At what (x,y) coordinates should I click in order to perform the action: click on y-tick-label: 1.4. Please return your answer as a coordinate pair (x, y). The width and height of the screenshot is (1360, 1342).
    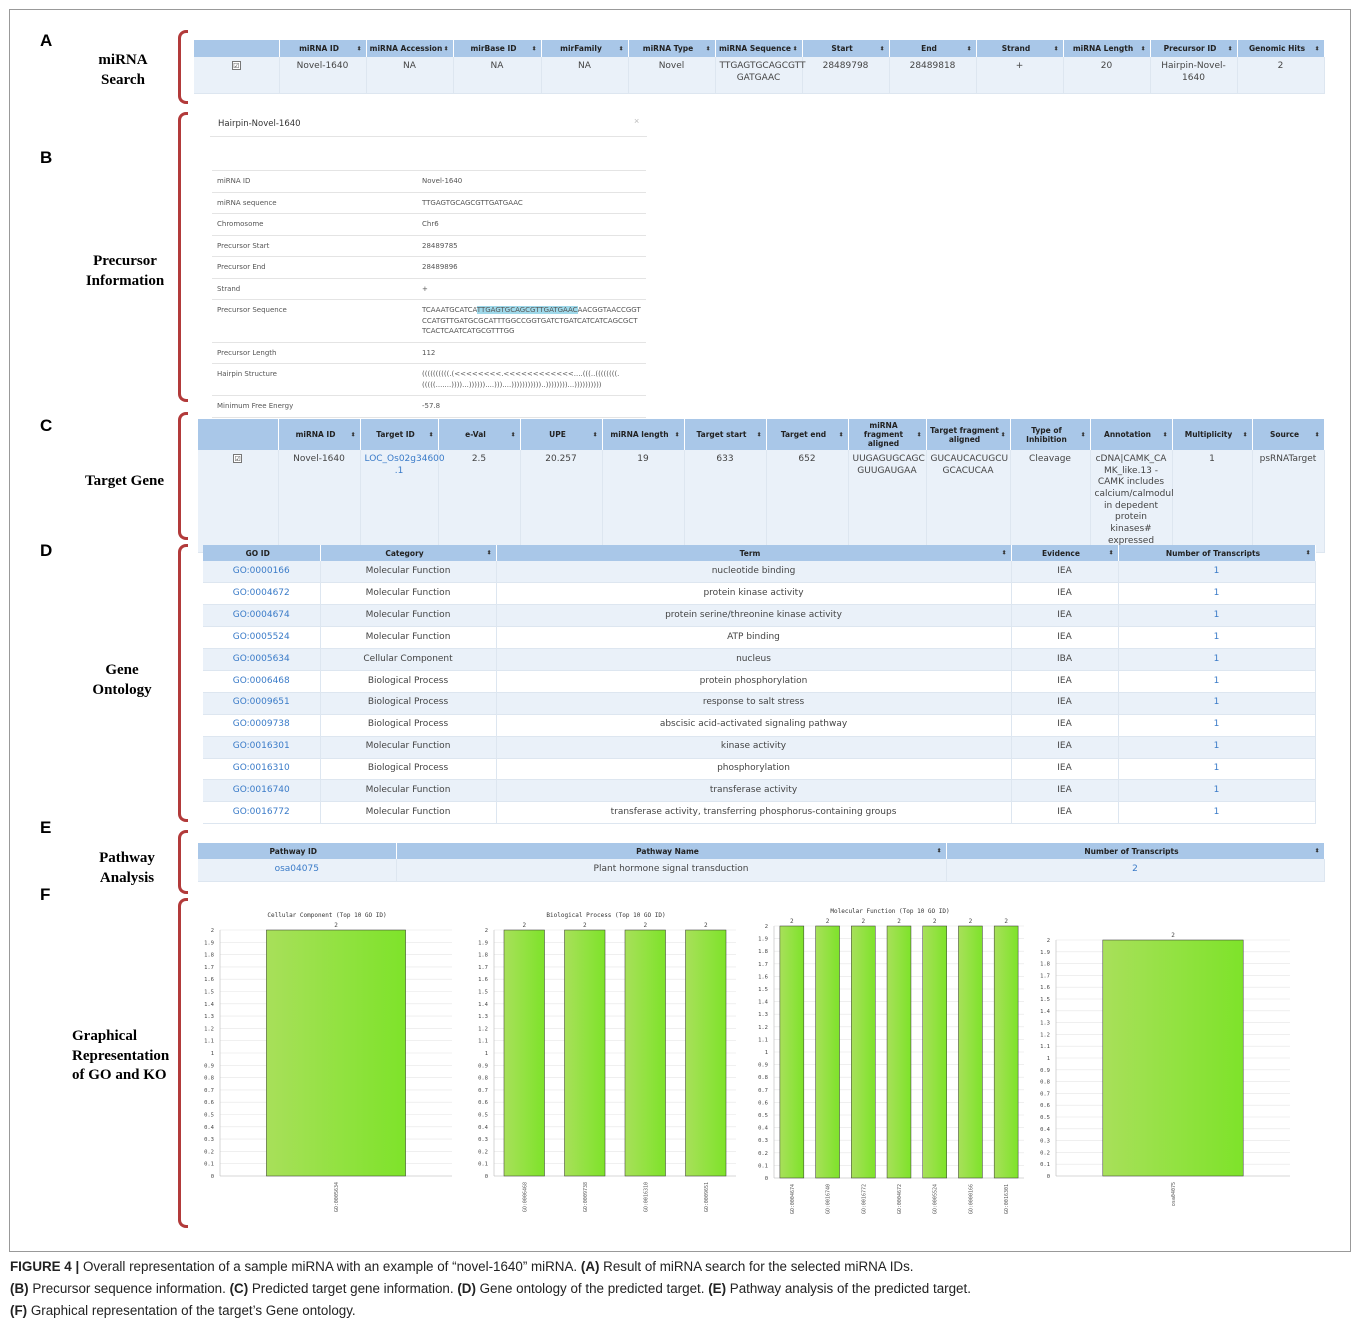
    Looking at the image, I should click on (483, 1005).